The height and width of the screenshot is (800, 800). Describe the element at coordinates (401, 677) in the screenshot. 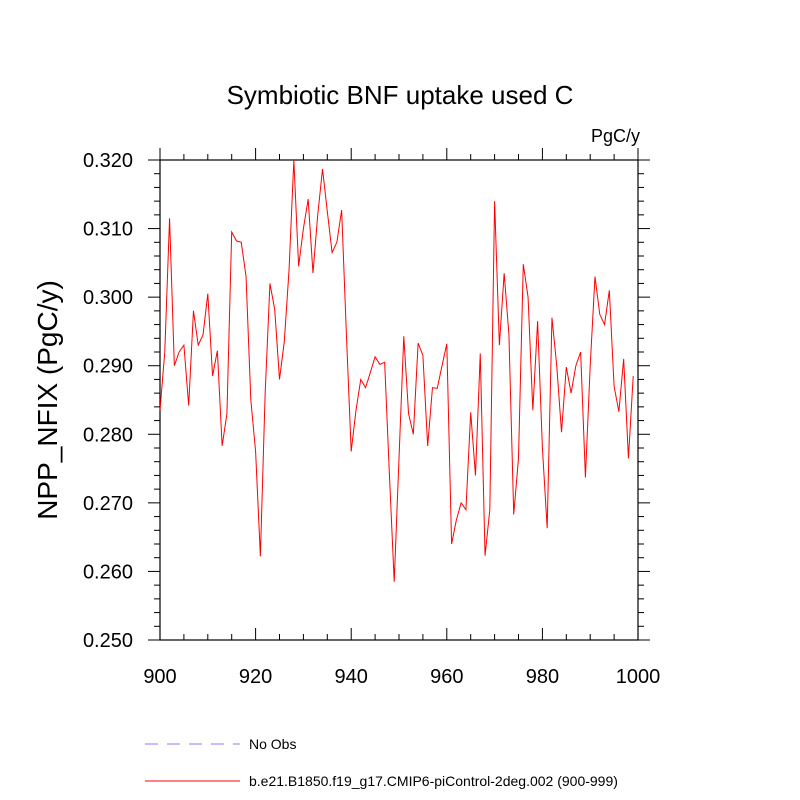

I see `x-tick-labels: 900 920 940 960 980 1000` at that location.